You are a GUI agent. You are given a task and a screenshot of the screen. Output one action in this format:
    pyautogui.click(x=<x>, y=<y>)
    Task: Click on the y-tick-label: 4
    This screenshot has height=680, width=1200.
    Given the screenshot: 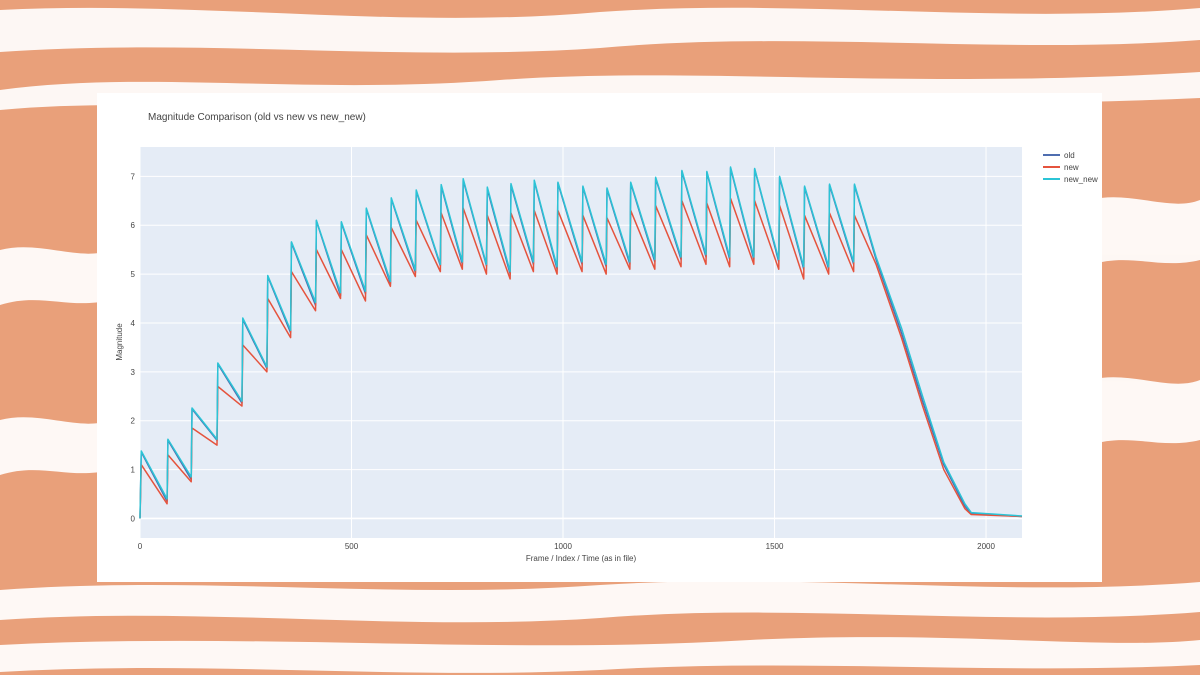 What is the action you would take?
    pyautogui.click(x=133, y=323)
    